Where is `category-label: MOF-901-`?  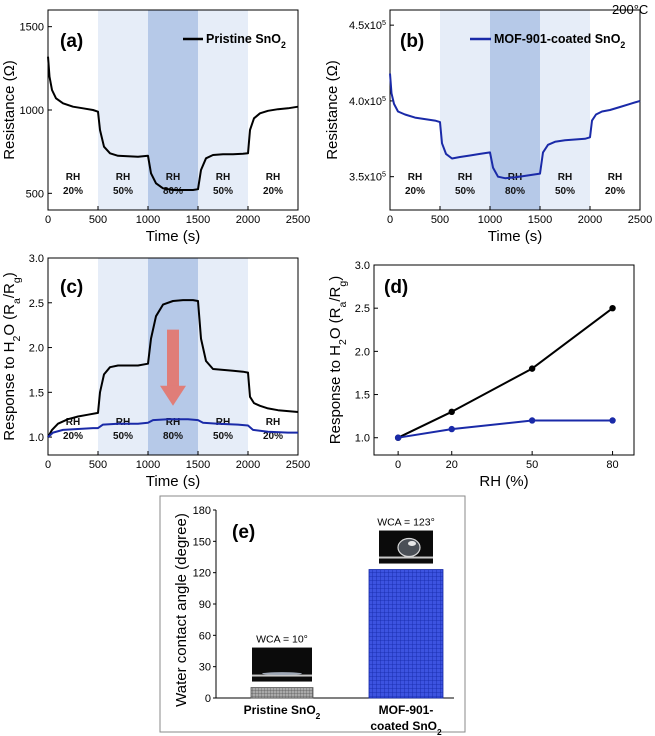 category-label: MOF-901- is located at coordinates (406, 710).